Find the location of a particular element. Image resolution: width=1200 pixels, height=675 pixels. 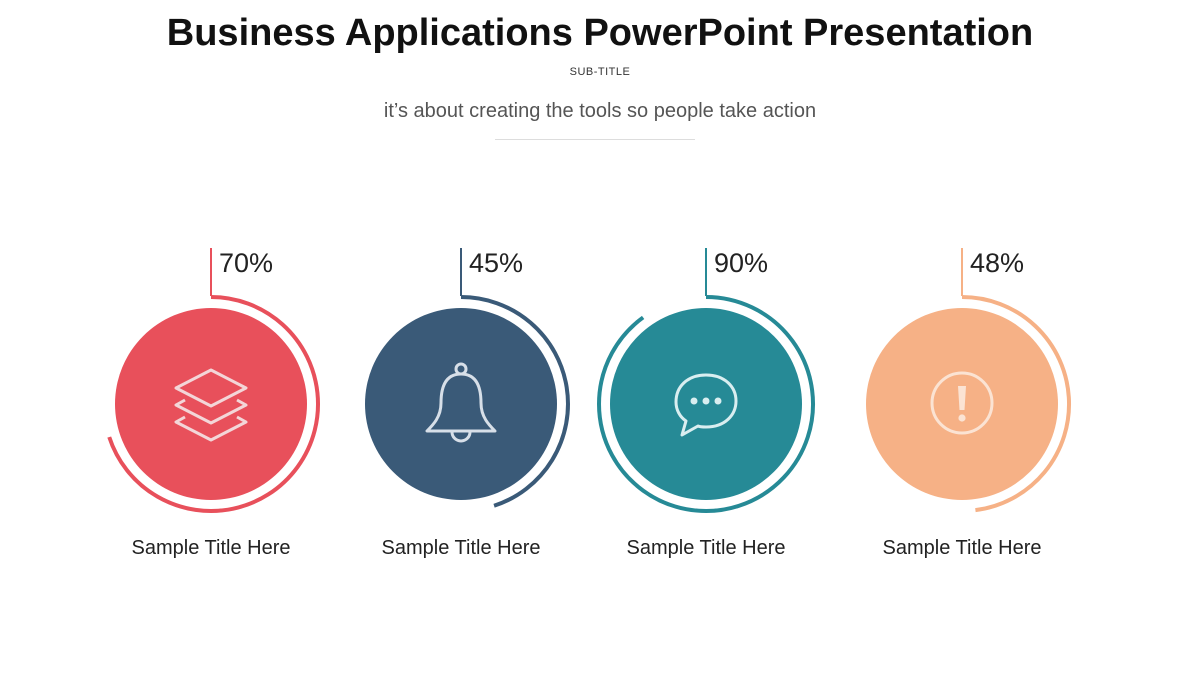

chat-bubble-icon is located at coordinates (706, 405).